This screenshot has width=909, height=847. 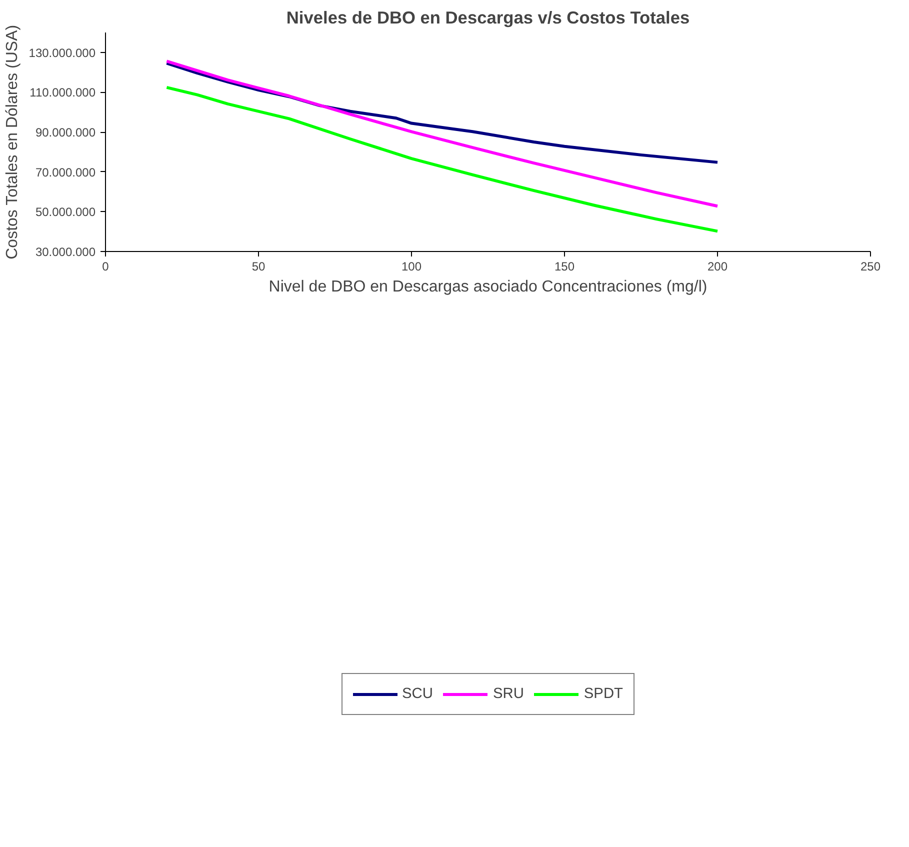 What do you see at coordinates (508, 694) in the screenshot?
I see `legend-label: SRU` at bounding box center [508, 694].